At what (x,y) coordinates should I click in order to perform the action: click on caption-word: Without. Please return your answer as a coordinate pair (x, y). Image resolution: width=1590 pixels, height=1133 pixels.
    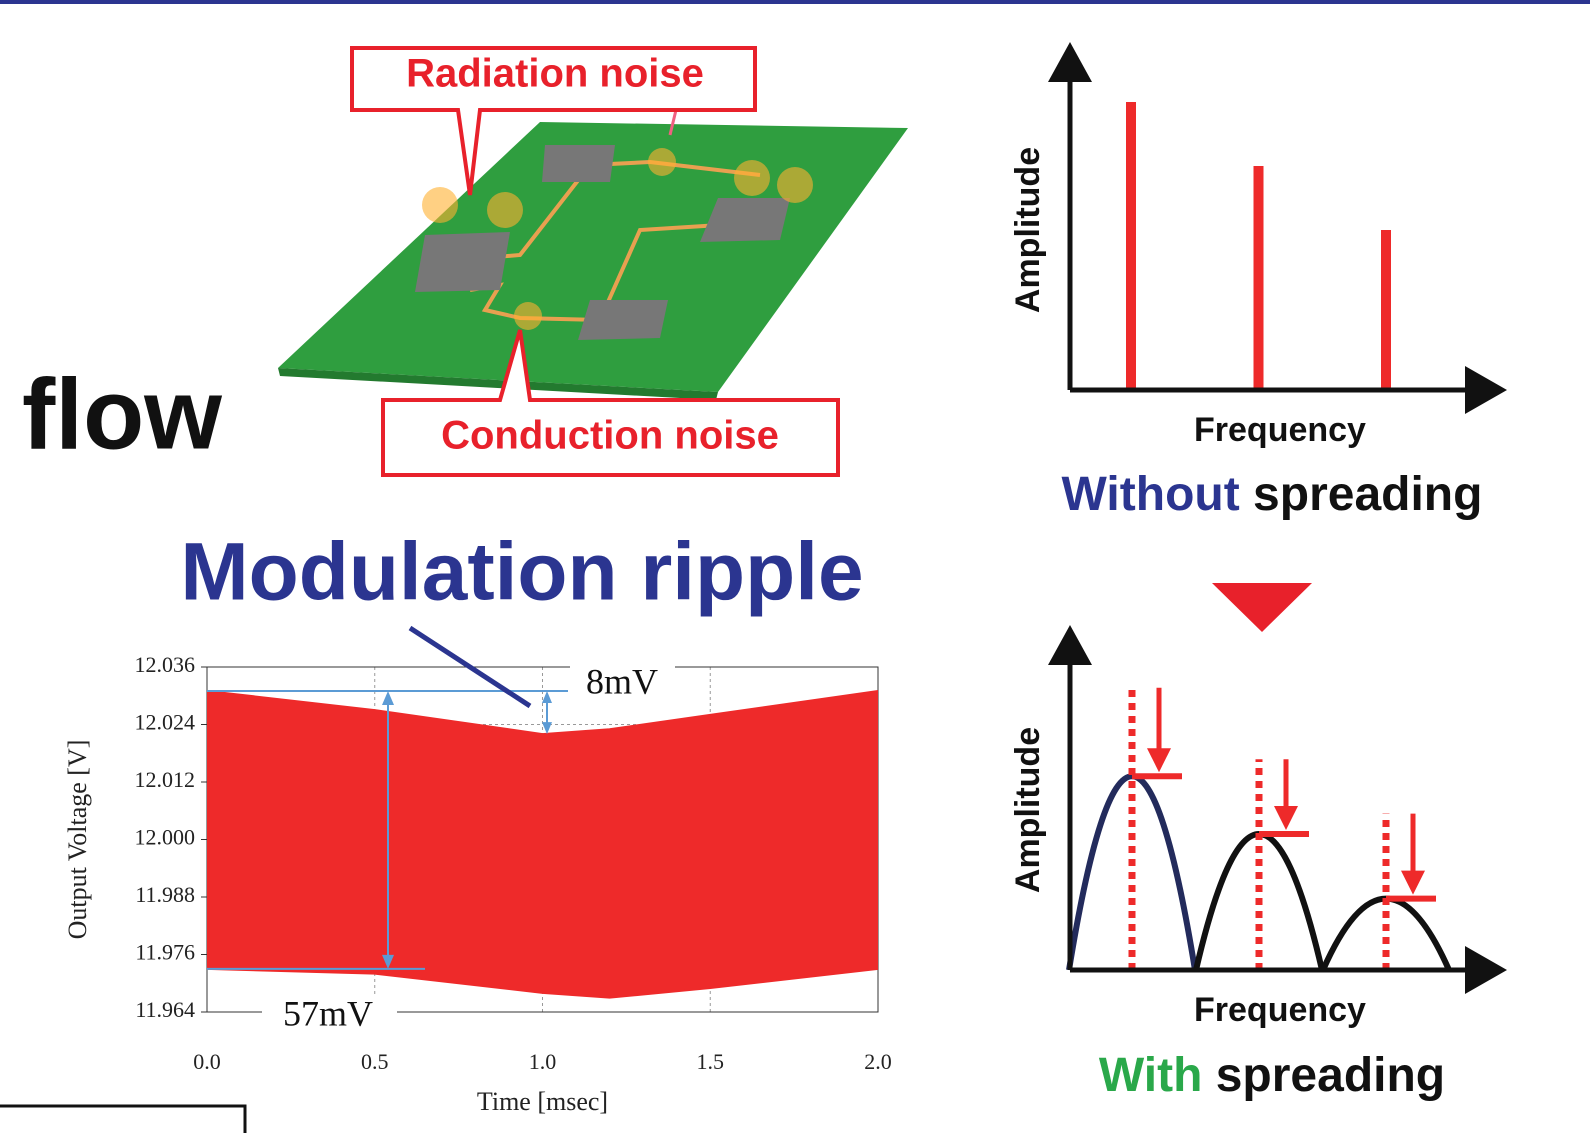
    Looking at the image, I should click on (1151, 494).